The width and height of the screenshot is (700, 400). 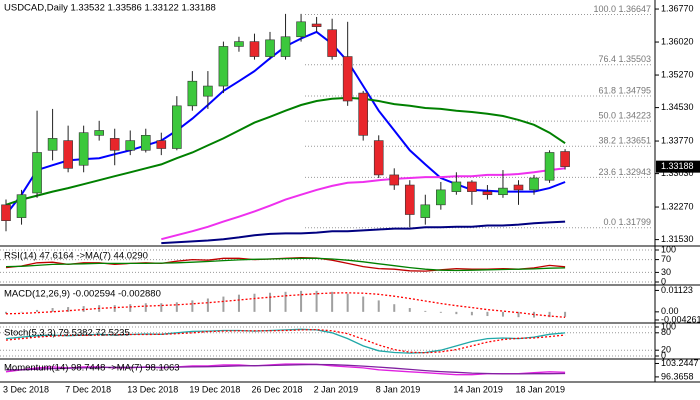 What do you see at coordinates (624, 141) in the screenshot?
I see `fib-label: 38.2 1.33651` at bounding box center [624, 141].